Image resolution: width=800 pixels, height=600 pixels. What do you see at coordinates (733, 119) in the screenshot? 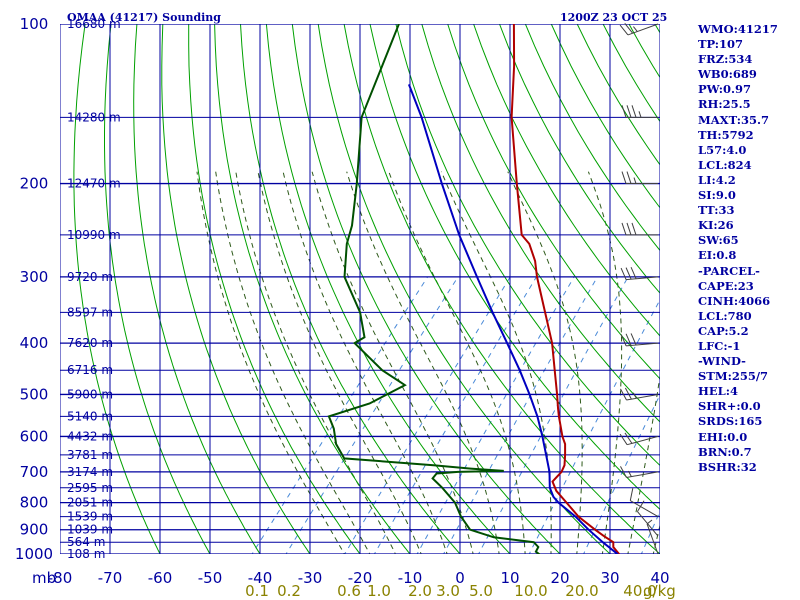
I see `index-entry: MAXT:35.7` at bounding box center [733, 119].